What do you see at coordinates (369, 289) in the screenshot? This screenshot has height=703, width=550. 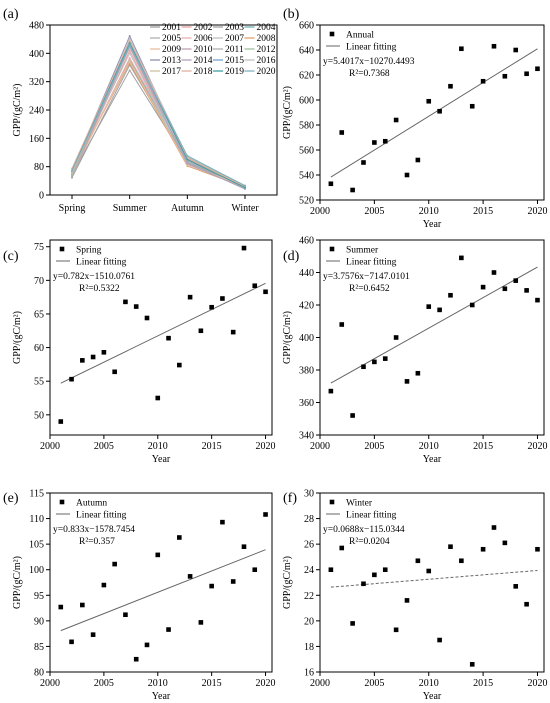 I see `fit-r-squared: R²=0.6452` at bounding box center [369, 289].